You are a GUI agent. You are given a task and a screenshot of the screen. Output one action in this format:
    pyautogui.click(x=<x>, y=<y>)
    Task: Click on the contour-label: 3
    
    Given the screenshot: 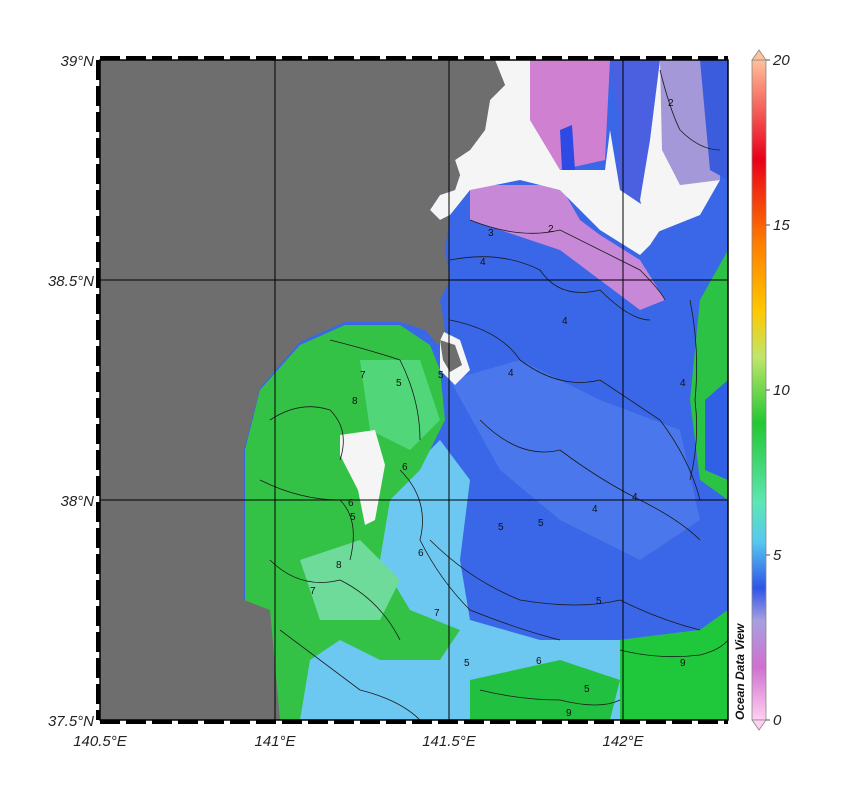 What is the action you would take?
    pyautogui.click(x=491, y=233)
    